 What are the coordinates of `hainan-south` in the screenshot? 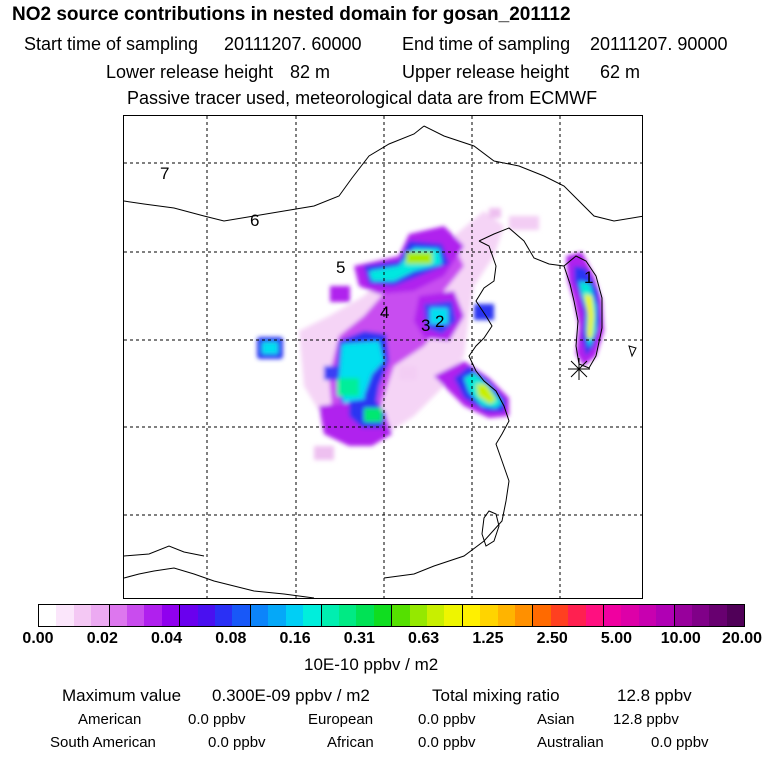 It's located at (219, 582).